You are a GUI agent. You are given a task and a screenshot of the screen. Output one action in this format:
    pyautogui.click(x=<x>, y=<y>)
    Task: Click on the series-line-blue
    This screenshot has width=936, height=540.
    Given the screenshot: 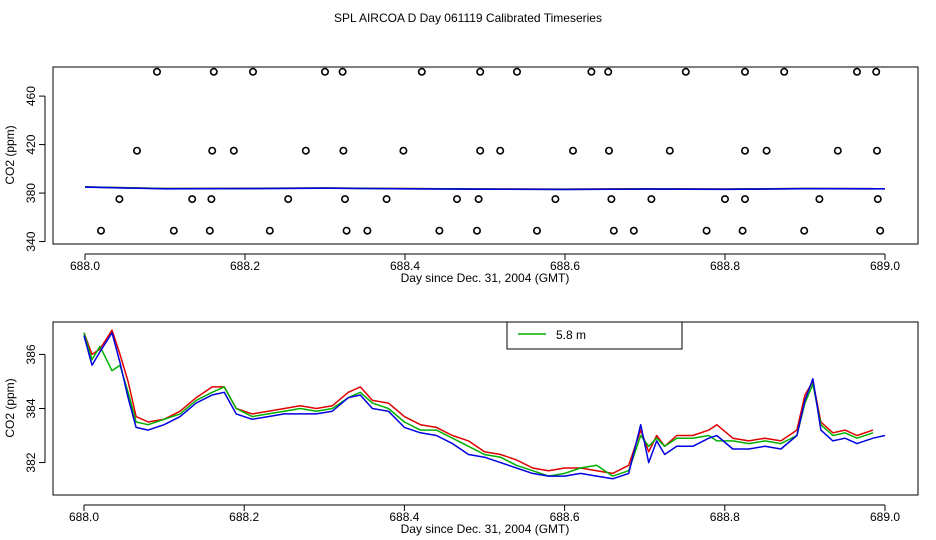 What is the action you would take?
    pyautogui.click(x=485, y=188)
    